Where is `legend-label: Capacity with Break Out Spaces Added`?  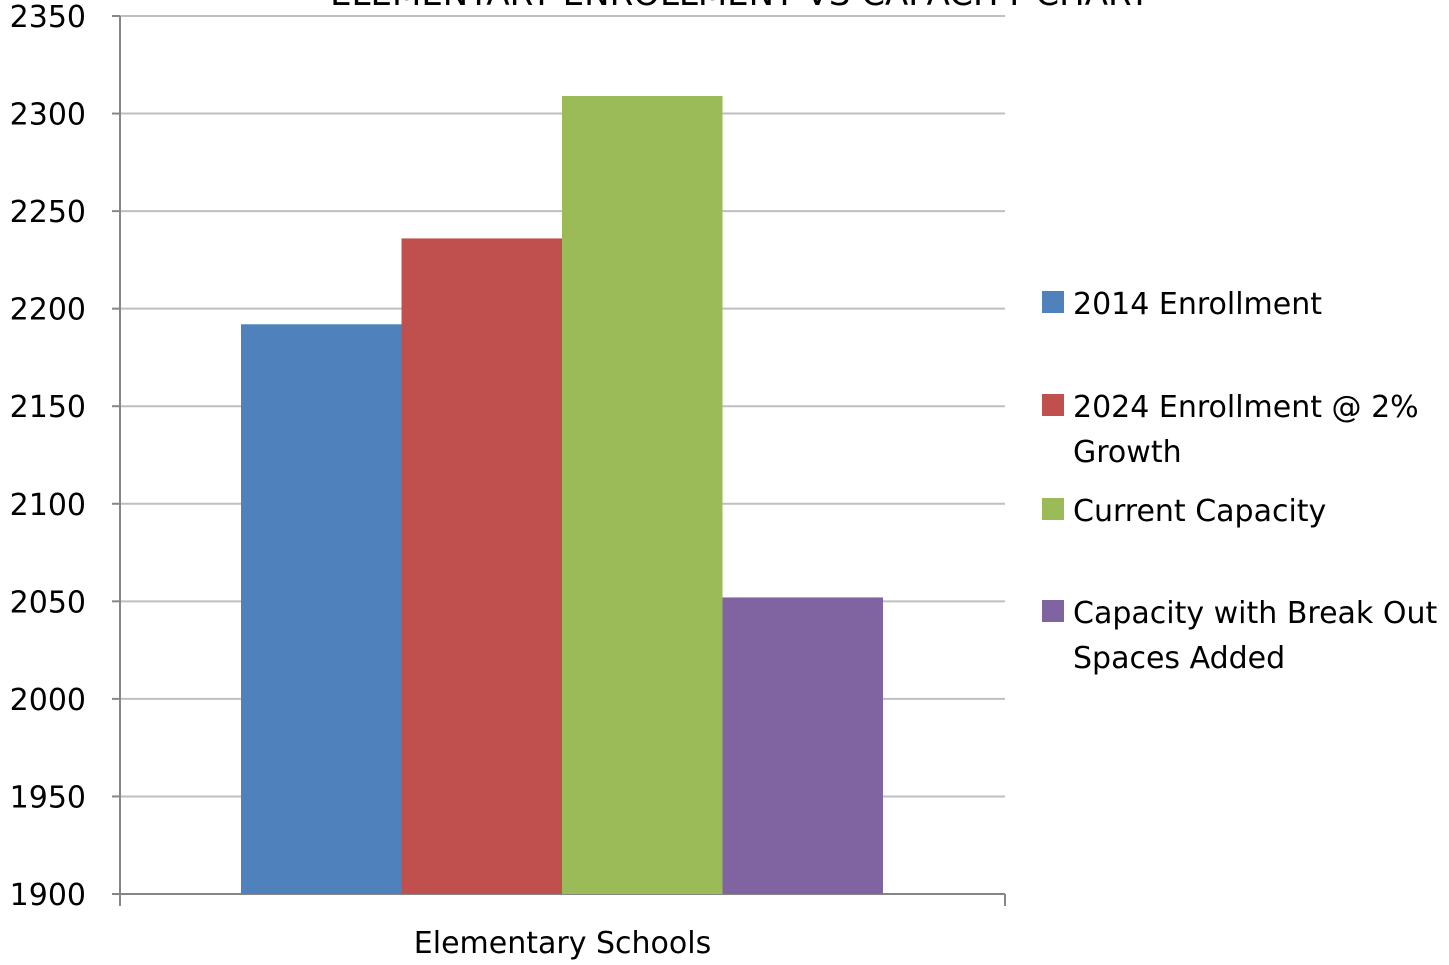
legend-label: Capacity with Break Out Spaces Added is located at coordinates (1255, 636).